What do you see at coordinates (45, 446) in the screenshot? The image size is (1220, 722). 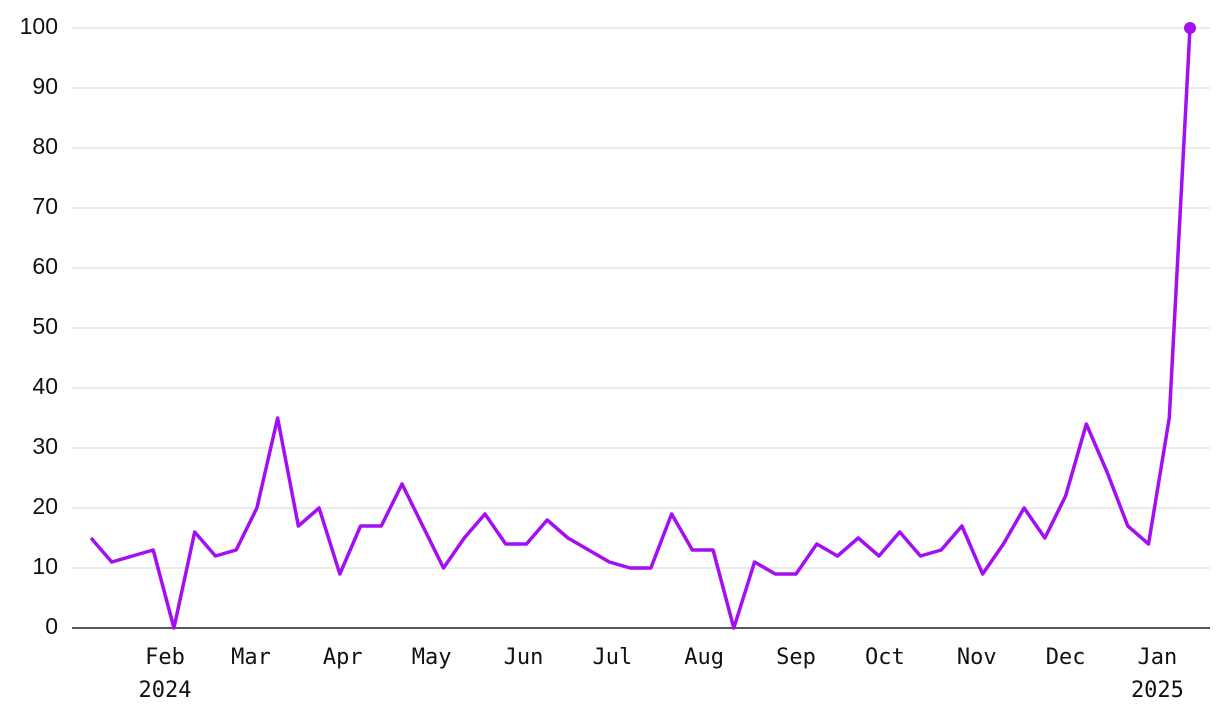 I see `y-tick-label: 30` at bounding box center [45, 446].